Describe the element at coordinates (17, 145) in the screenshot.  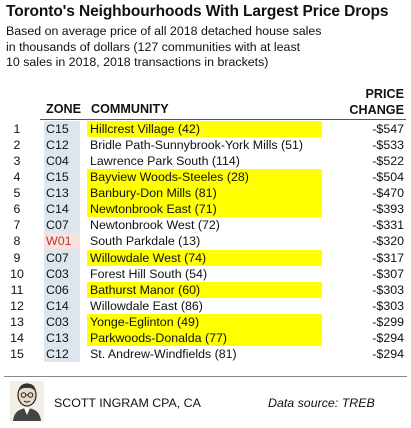
I see `rank-number: 2` at that location.